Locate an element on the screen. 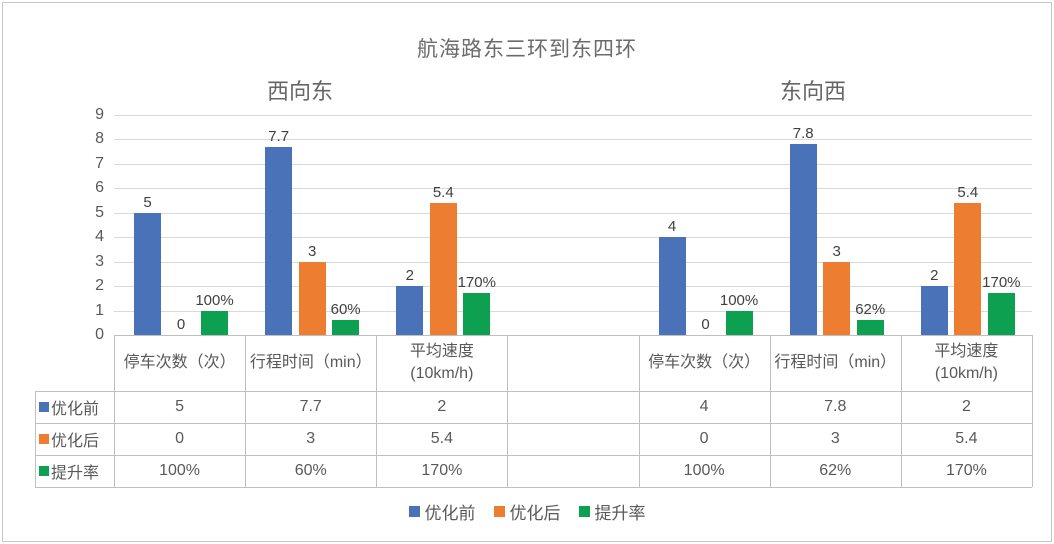 The width and height of the screenshot is (1054, 544). table-row-header: 优化前 is located at coordinates (74, 407).